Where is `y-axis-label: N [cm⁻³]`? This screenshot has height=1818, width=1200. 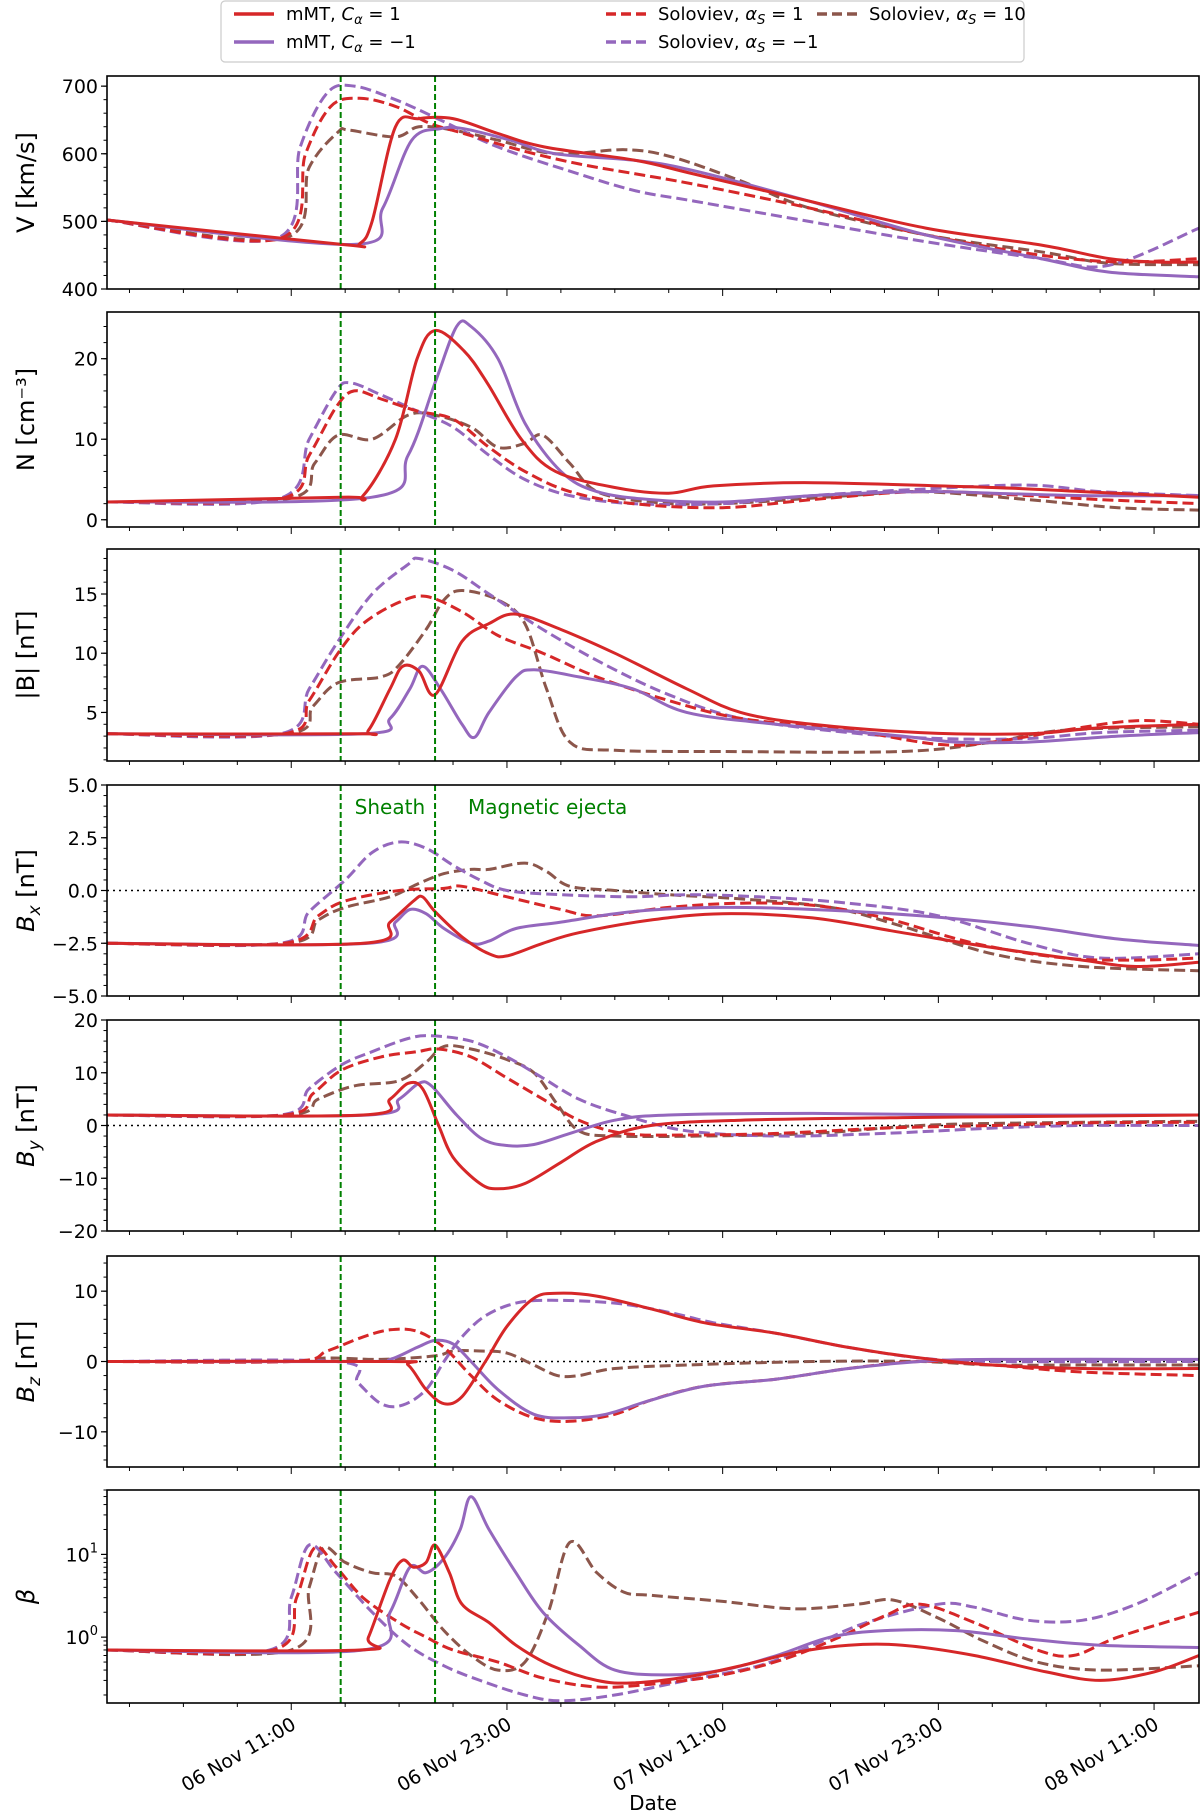 y-axis-label: N [cm⁻³] is located at coordinates (26, 419).